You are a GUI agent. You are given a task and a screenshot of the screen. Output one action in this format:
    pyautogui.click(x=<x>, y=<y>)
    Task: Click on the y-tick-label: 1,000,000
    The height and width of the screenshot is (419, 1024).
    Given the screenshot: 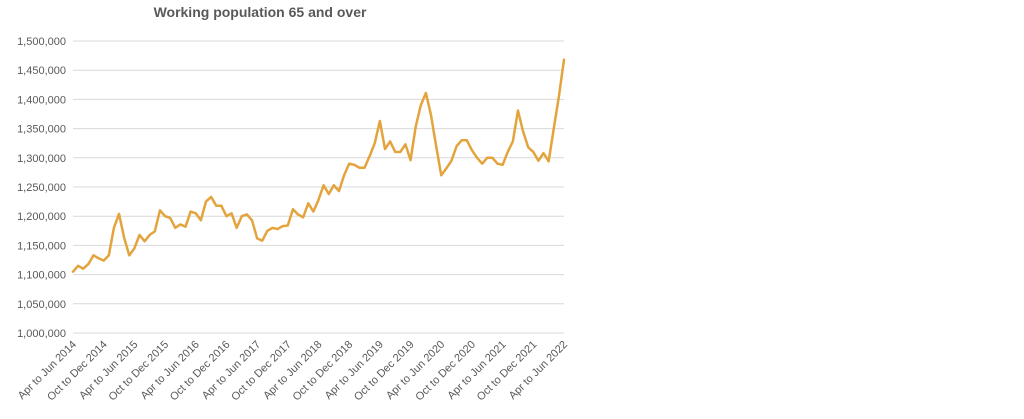 What is the action you would take?
    pyautogui.click(x=41, y=334)
    